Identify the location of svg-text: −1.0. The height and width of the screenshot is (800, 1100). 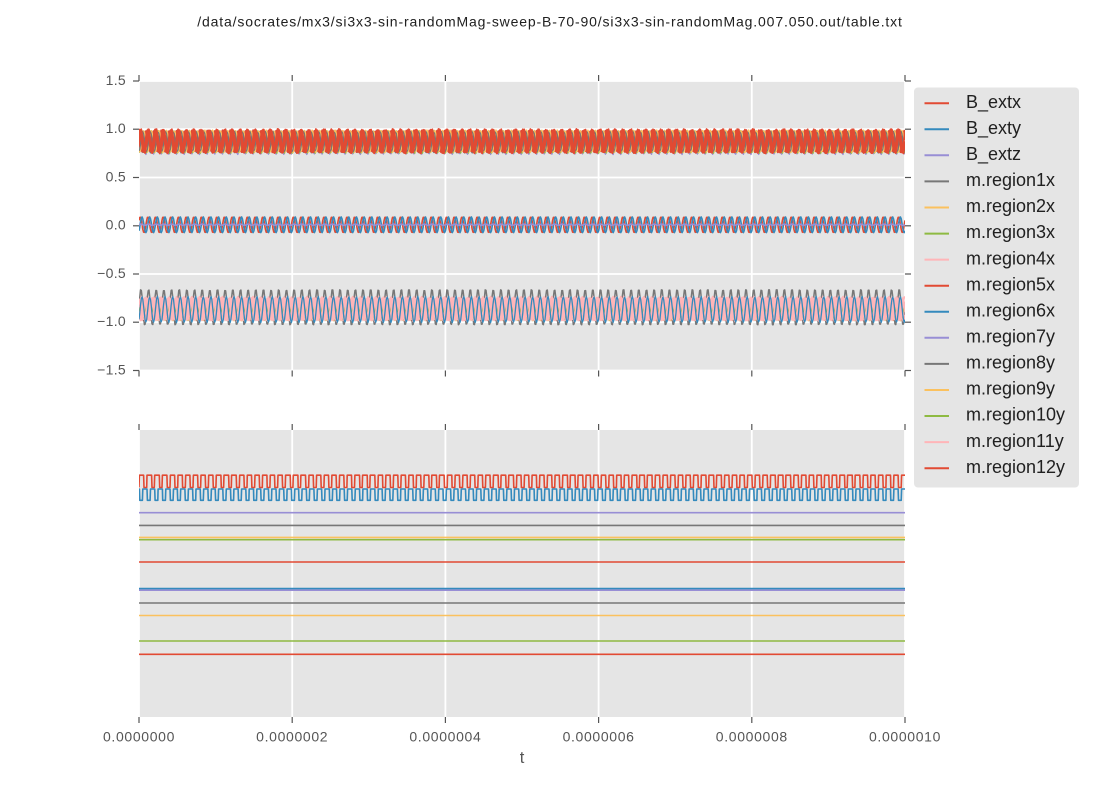
(111, 321).